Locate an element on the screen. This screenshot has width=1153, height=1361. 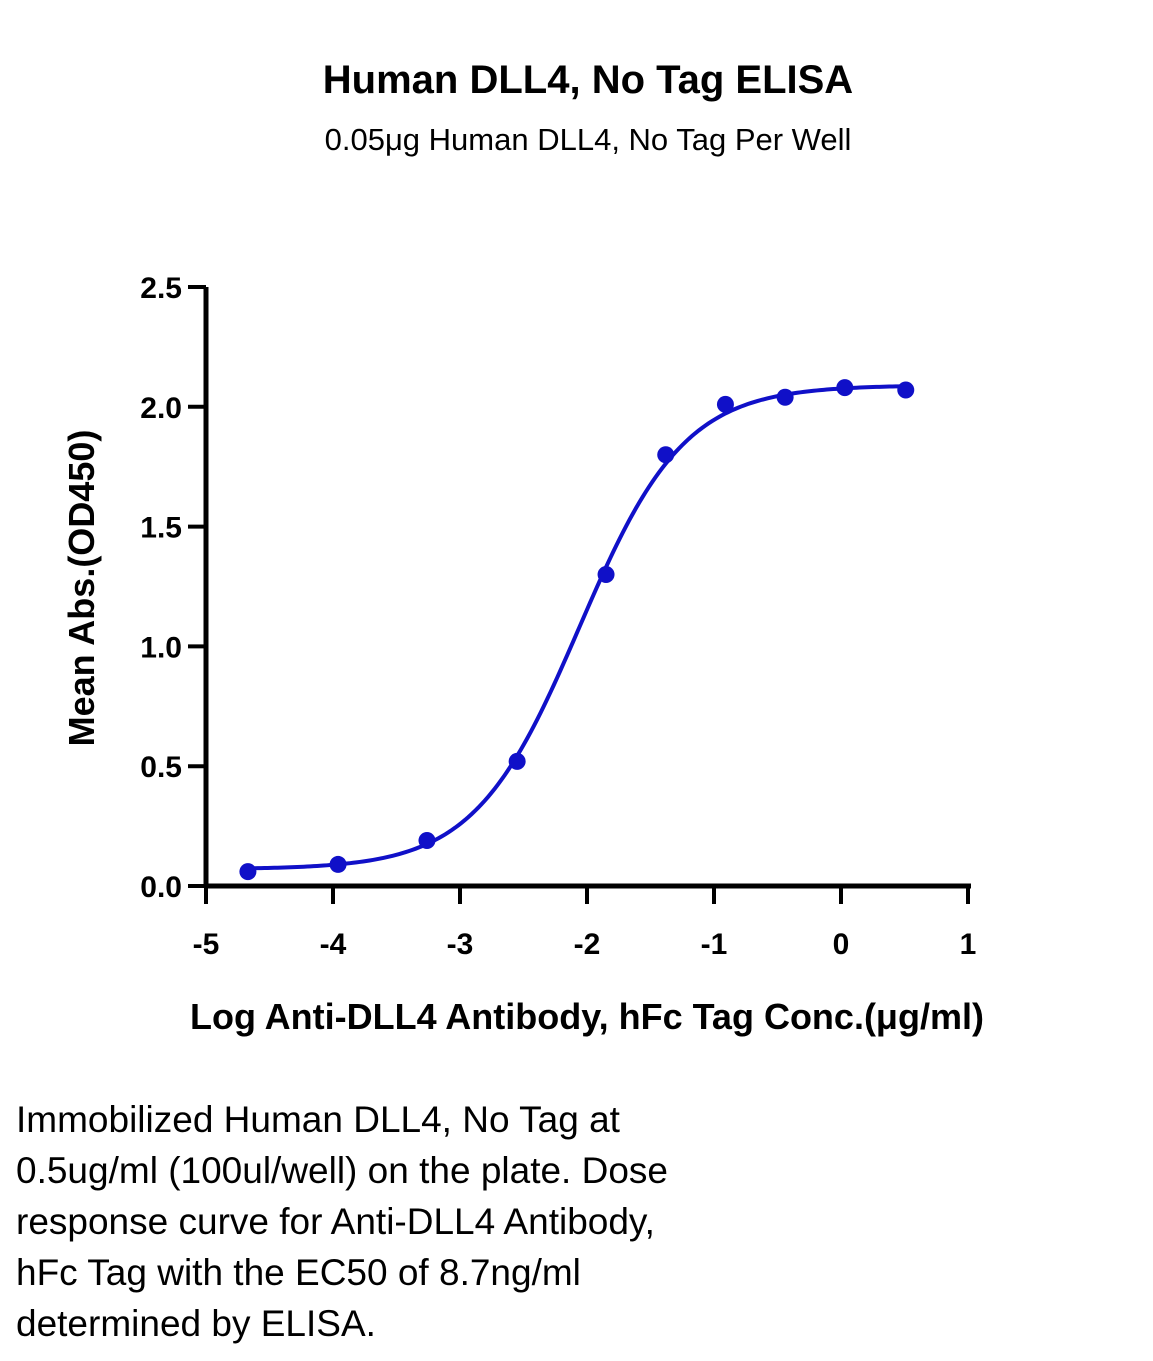
x-tick-label: -3 is located at coordinates (460, 944).